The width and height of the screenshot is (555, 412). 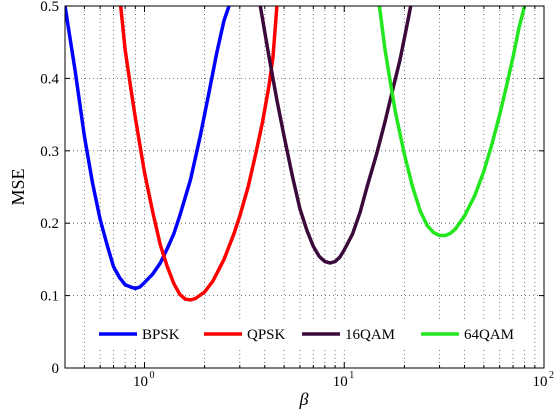 I want to click on y-tick-label: 0.3, so click(x=49, y=152).